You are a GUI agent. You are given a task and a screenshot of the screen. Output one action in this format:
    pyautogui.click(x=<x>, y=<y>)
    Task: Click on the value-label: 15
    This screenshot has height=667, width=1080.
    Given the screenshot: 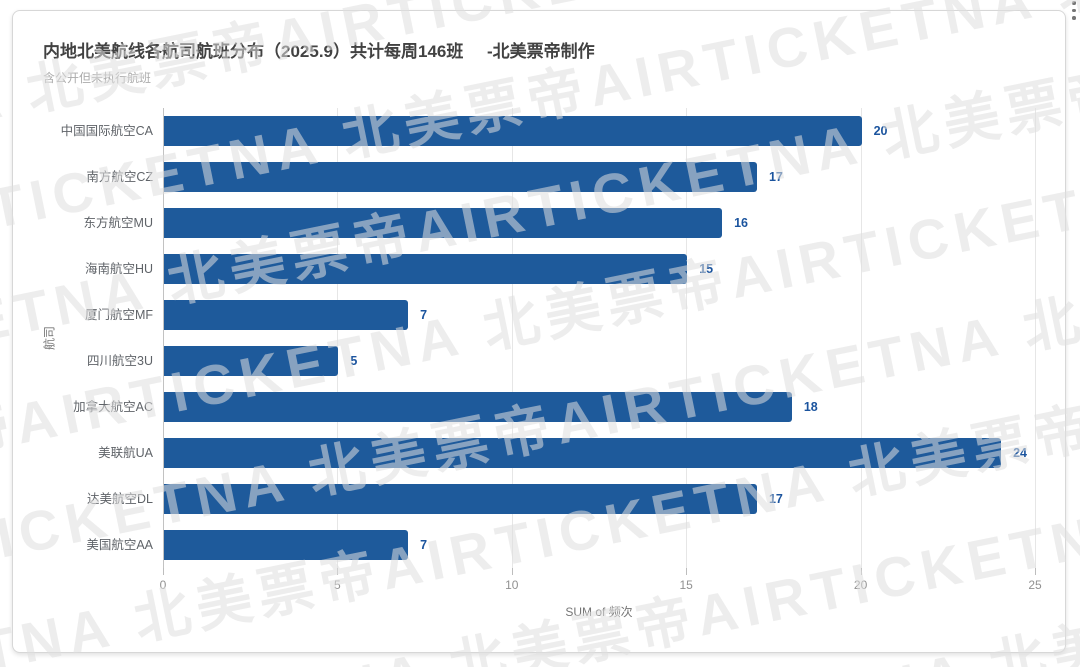 What is the action you would take?
    pyautogui.click(x=706, y=269)
    